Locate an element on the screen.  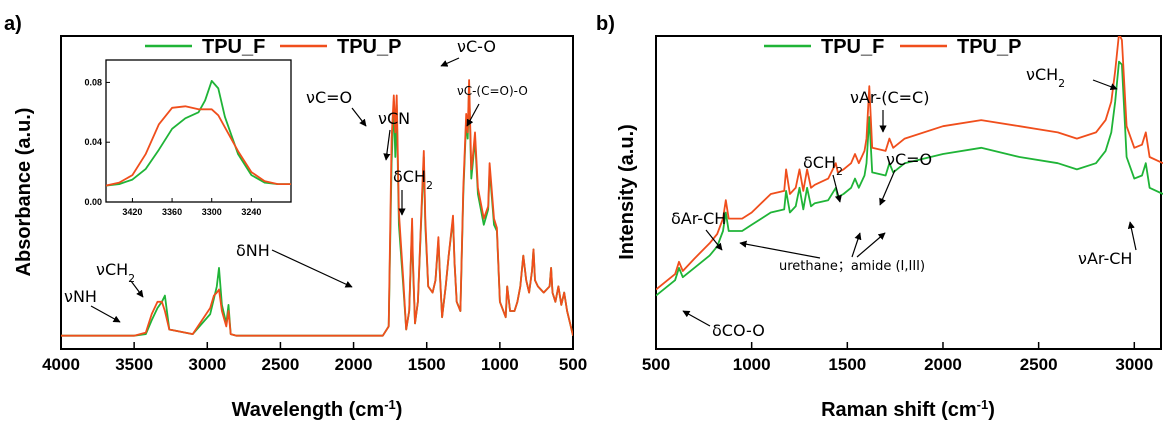
arrow-delta-nh is located at coordinates (312, 268).